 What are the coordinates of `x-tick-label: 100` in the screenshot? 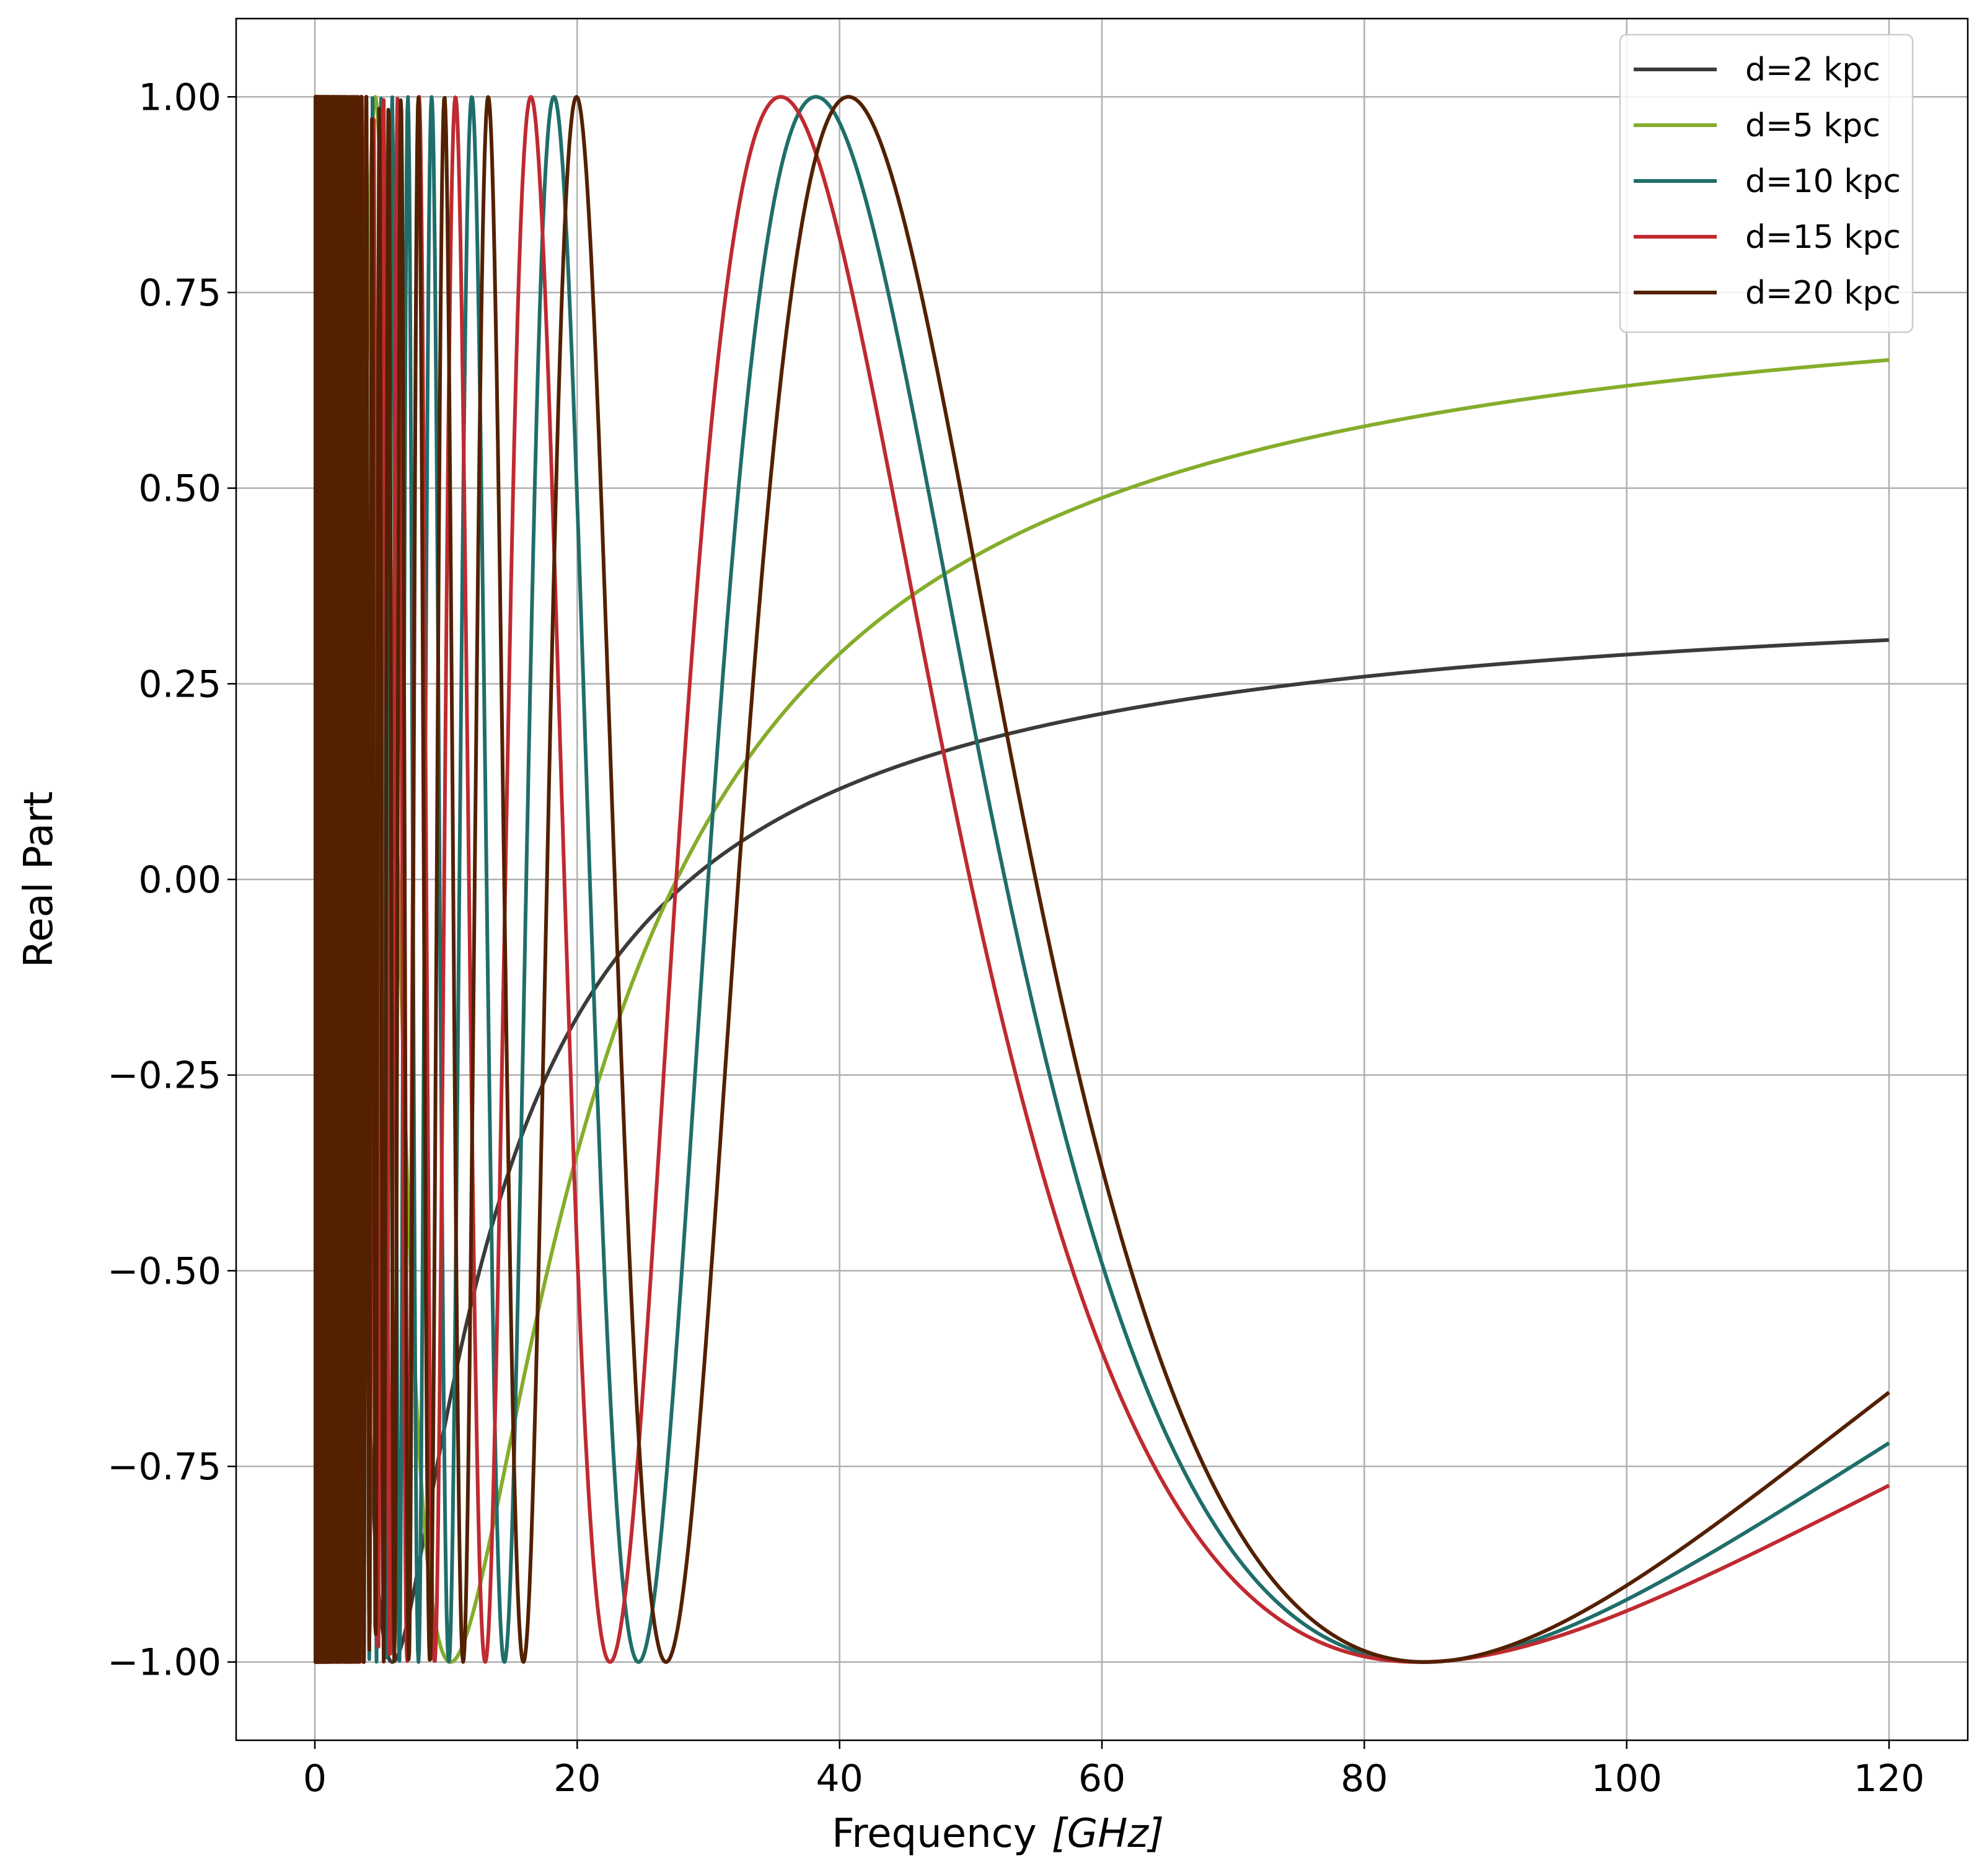 It's located at (1626, 1778).